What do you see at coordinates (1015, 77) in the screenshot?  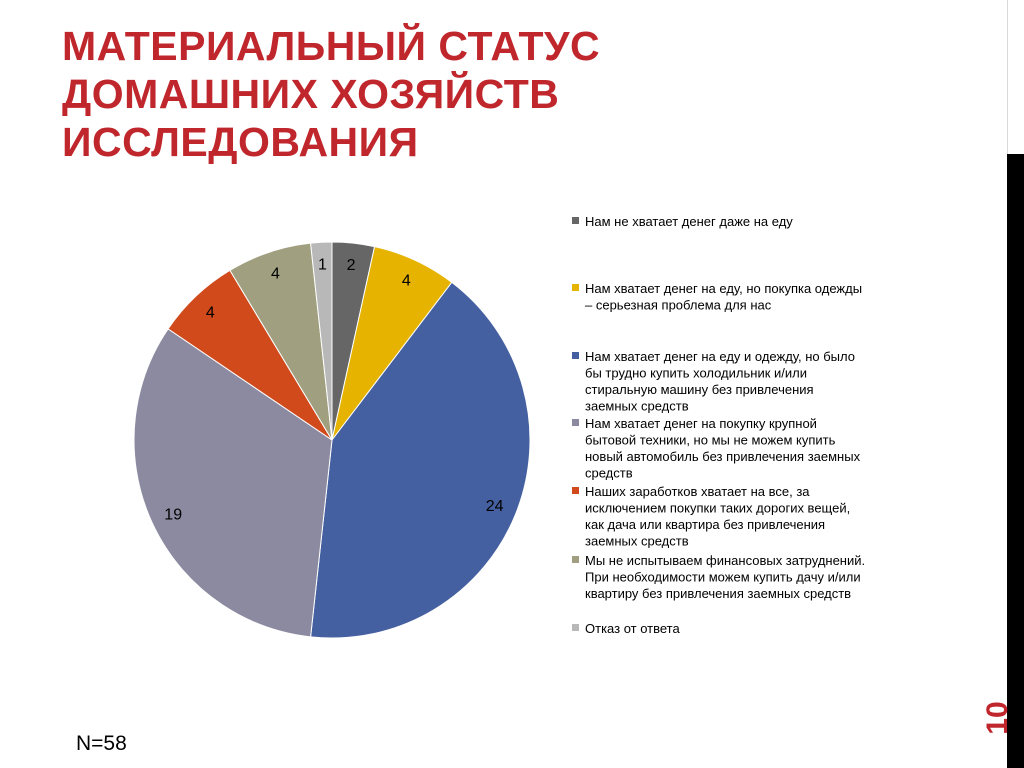 I see `right-accent-strip-top` at bounding box center [1015, 77].